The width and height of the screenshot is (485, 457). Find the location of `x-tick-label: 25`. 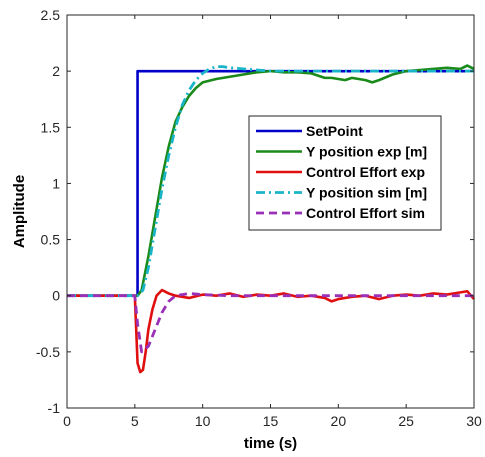

x-tick-label: 25 is located at coordinates (406, 421).